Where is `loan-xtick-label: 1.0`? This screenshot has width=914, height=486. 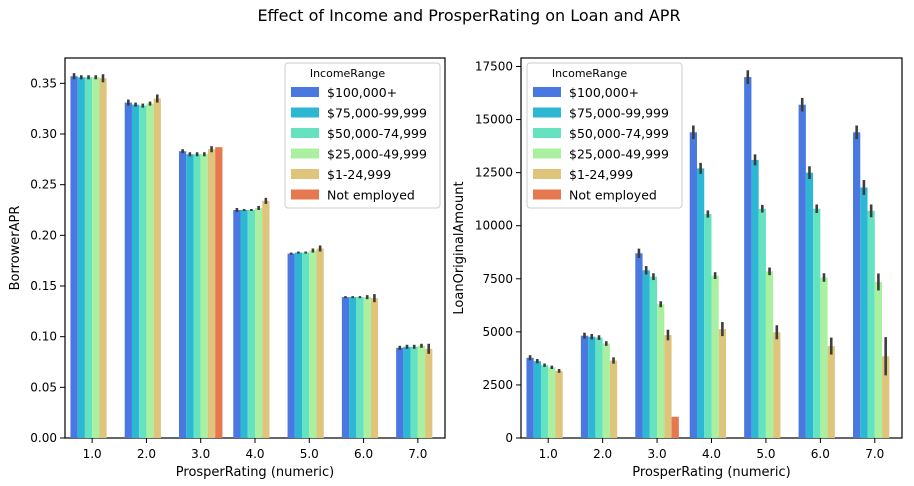 loan-xtick-label: 1.0 is located at coordinates (548, 454).